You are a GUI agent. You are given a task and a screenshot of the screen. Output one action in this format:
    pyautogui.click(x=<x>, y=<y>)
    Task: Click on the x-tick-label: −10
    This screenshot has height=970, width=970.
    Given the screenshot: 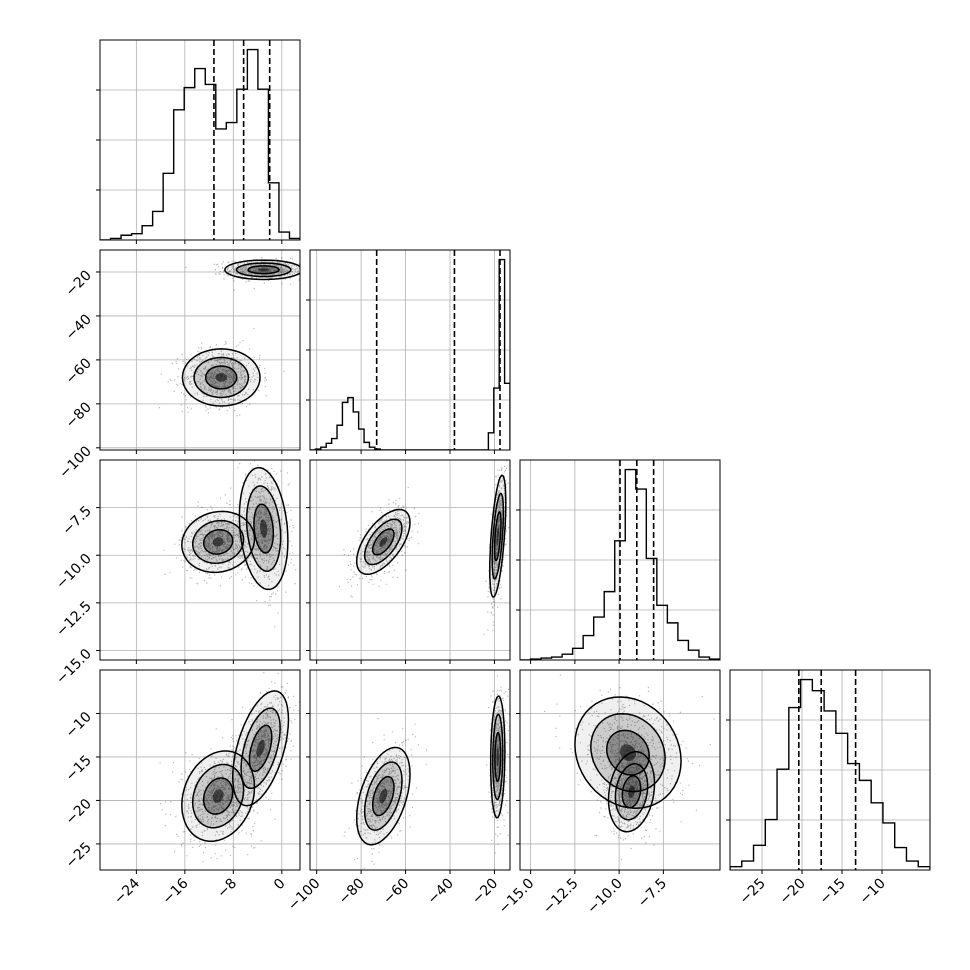 What is the action you would take?
    pyautogui.click(x=873, y=892)
    